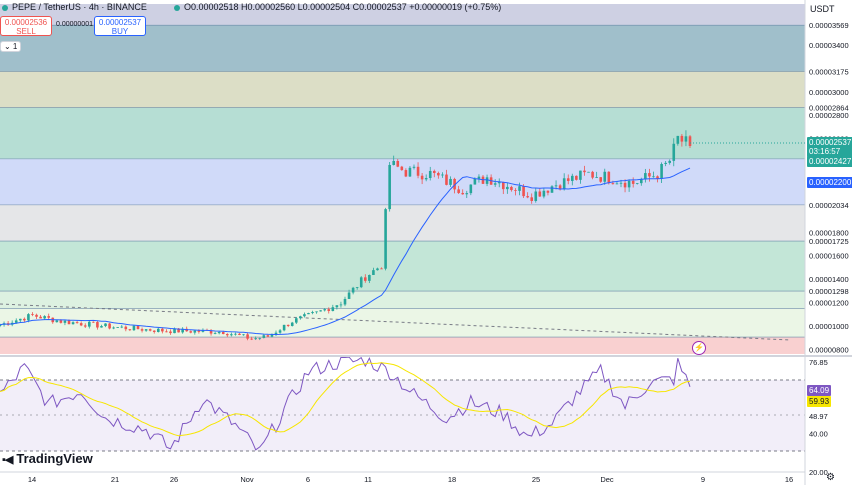 This screenshot has width=852, height=485. Describe the element at coordinates (11, 46) in the screenshot. I see `indicators-collapse-button: ⌄ 1` at that location.